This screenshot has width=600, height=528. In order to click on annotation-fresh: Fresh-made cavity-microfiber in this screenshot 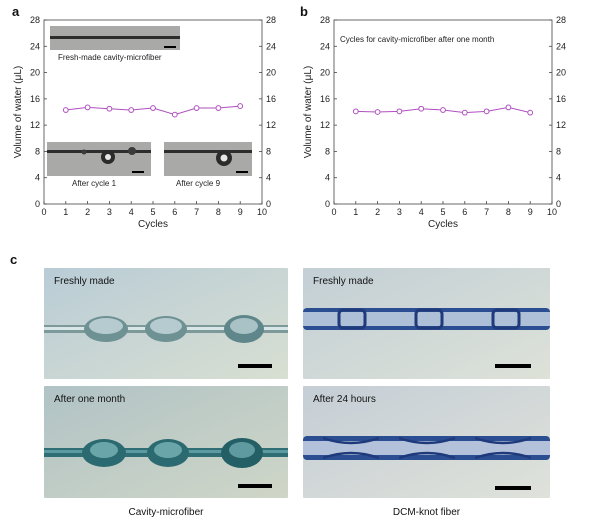, I will do `click(110, 57)`.